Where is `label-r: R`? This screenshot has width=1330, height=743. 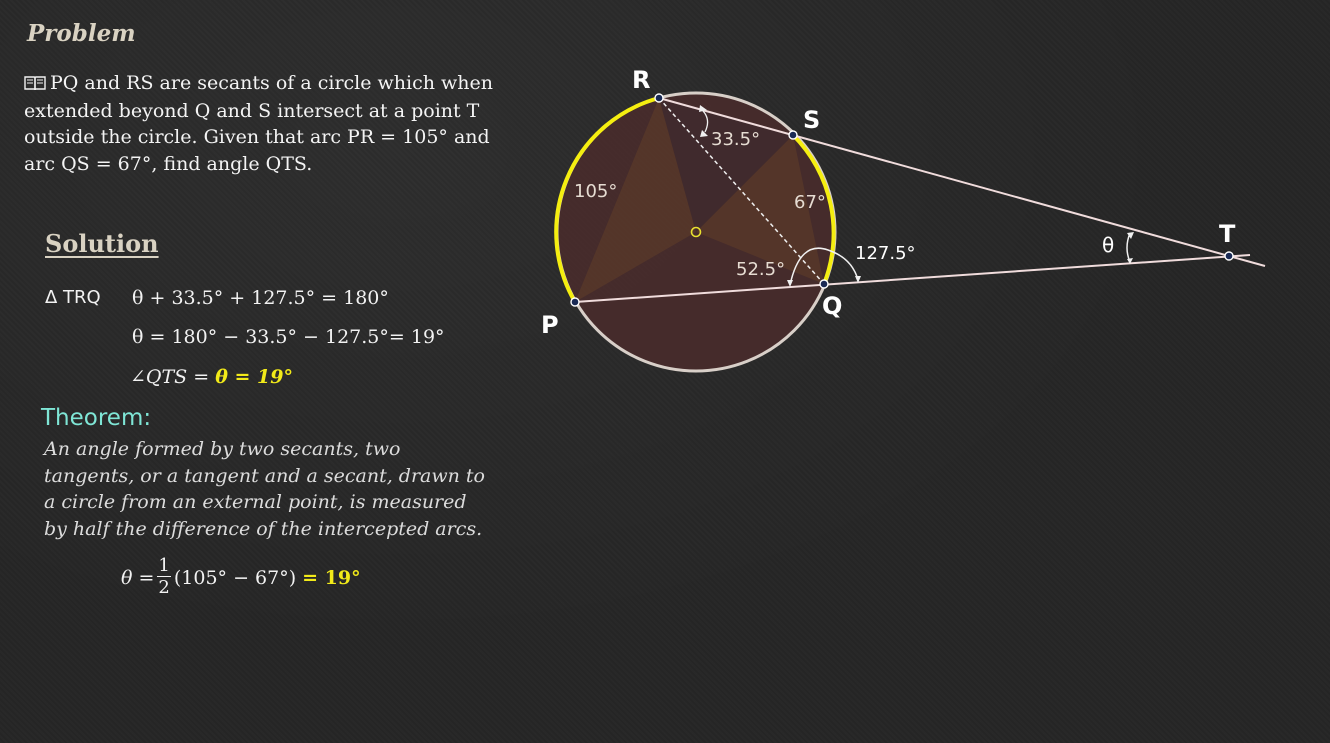
label-r: R is located at coordinates (641, 80).